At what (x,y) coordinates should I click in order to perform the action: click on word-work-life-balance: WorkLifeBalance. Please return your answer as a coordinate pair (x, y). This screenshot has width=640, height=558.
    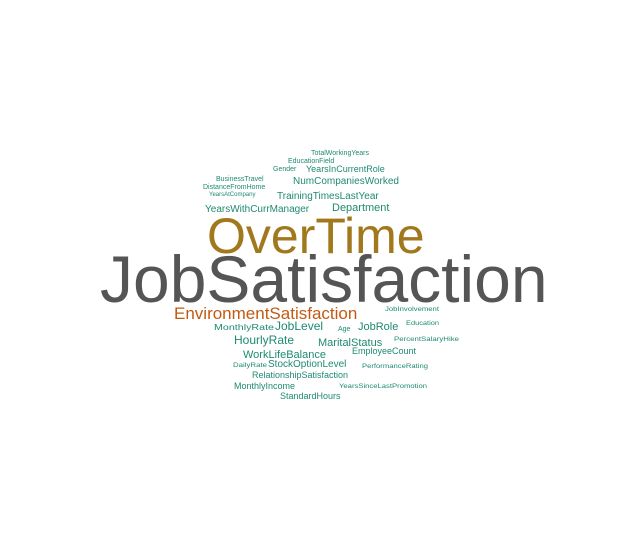
    Looking at the image, I should click on (284, 355).